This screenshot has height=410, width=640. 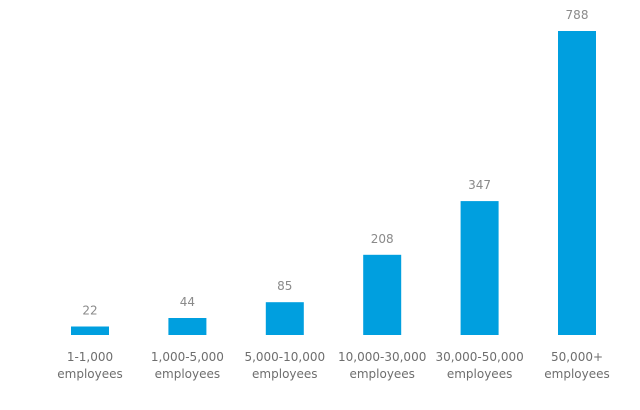 What do you see at coordinates (89, 311) in the screenshot?
I see `bar-value-label: 22` at bounding box center [89, 311].